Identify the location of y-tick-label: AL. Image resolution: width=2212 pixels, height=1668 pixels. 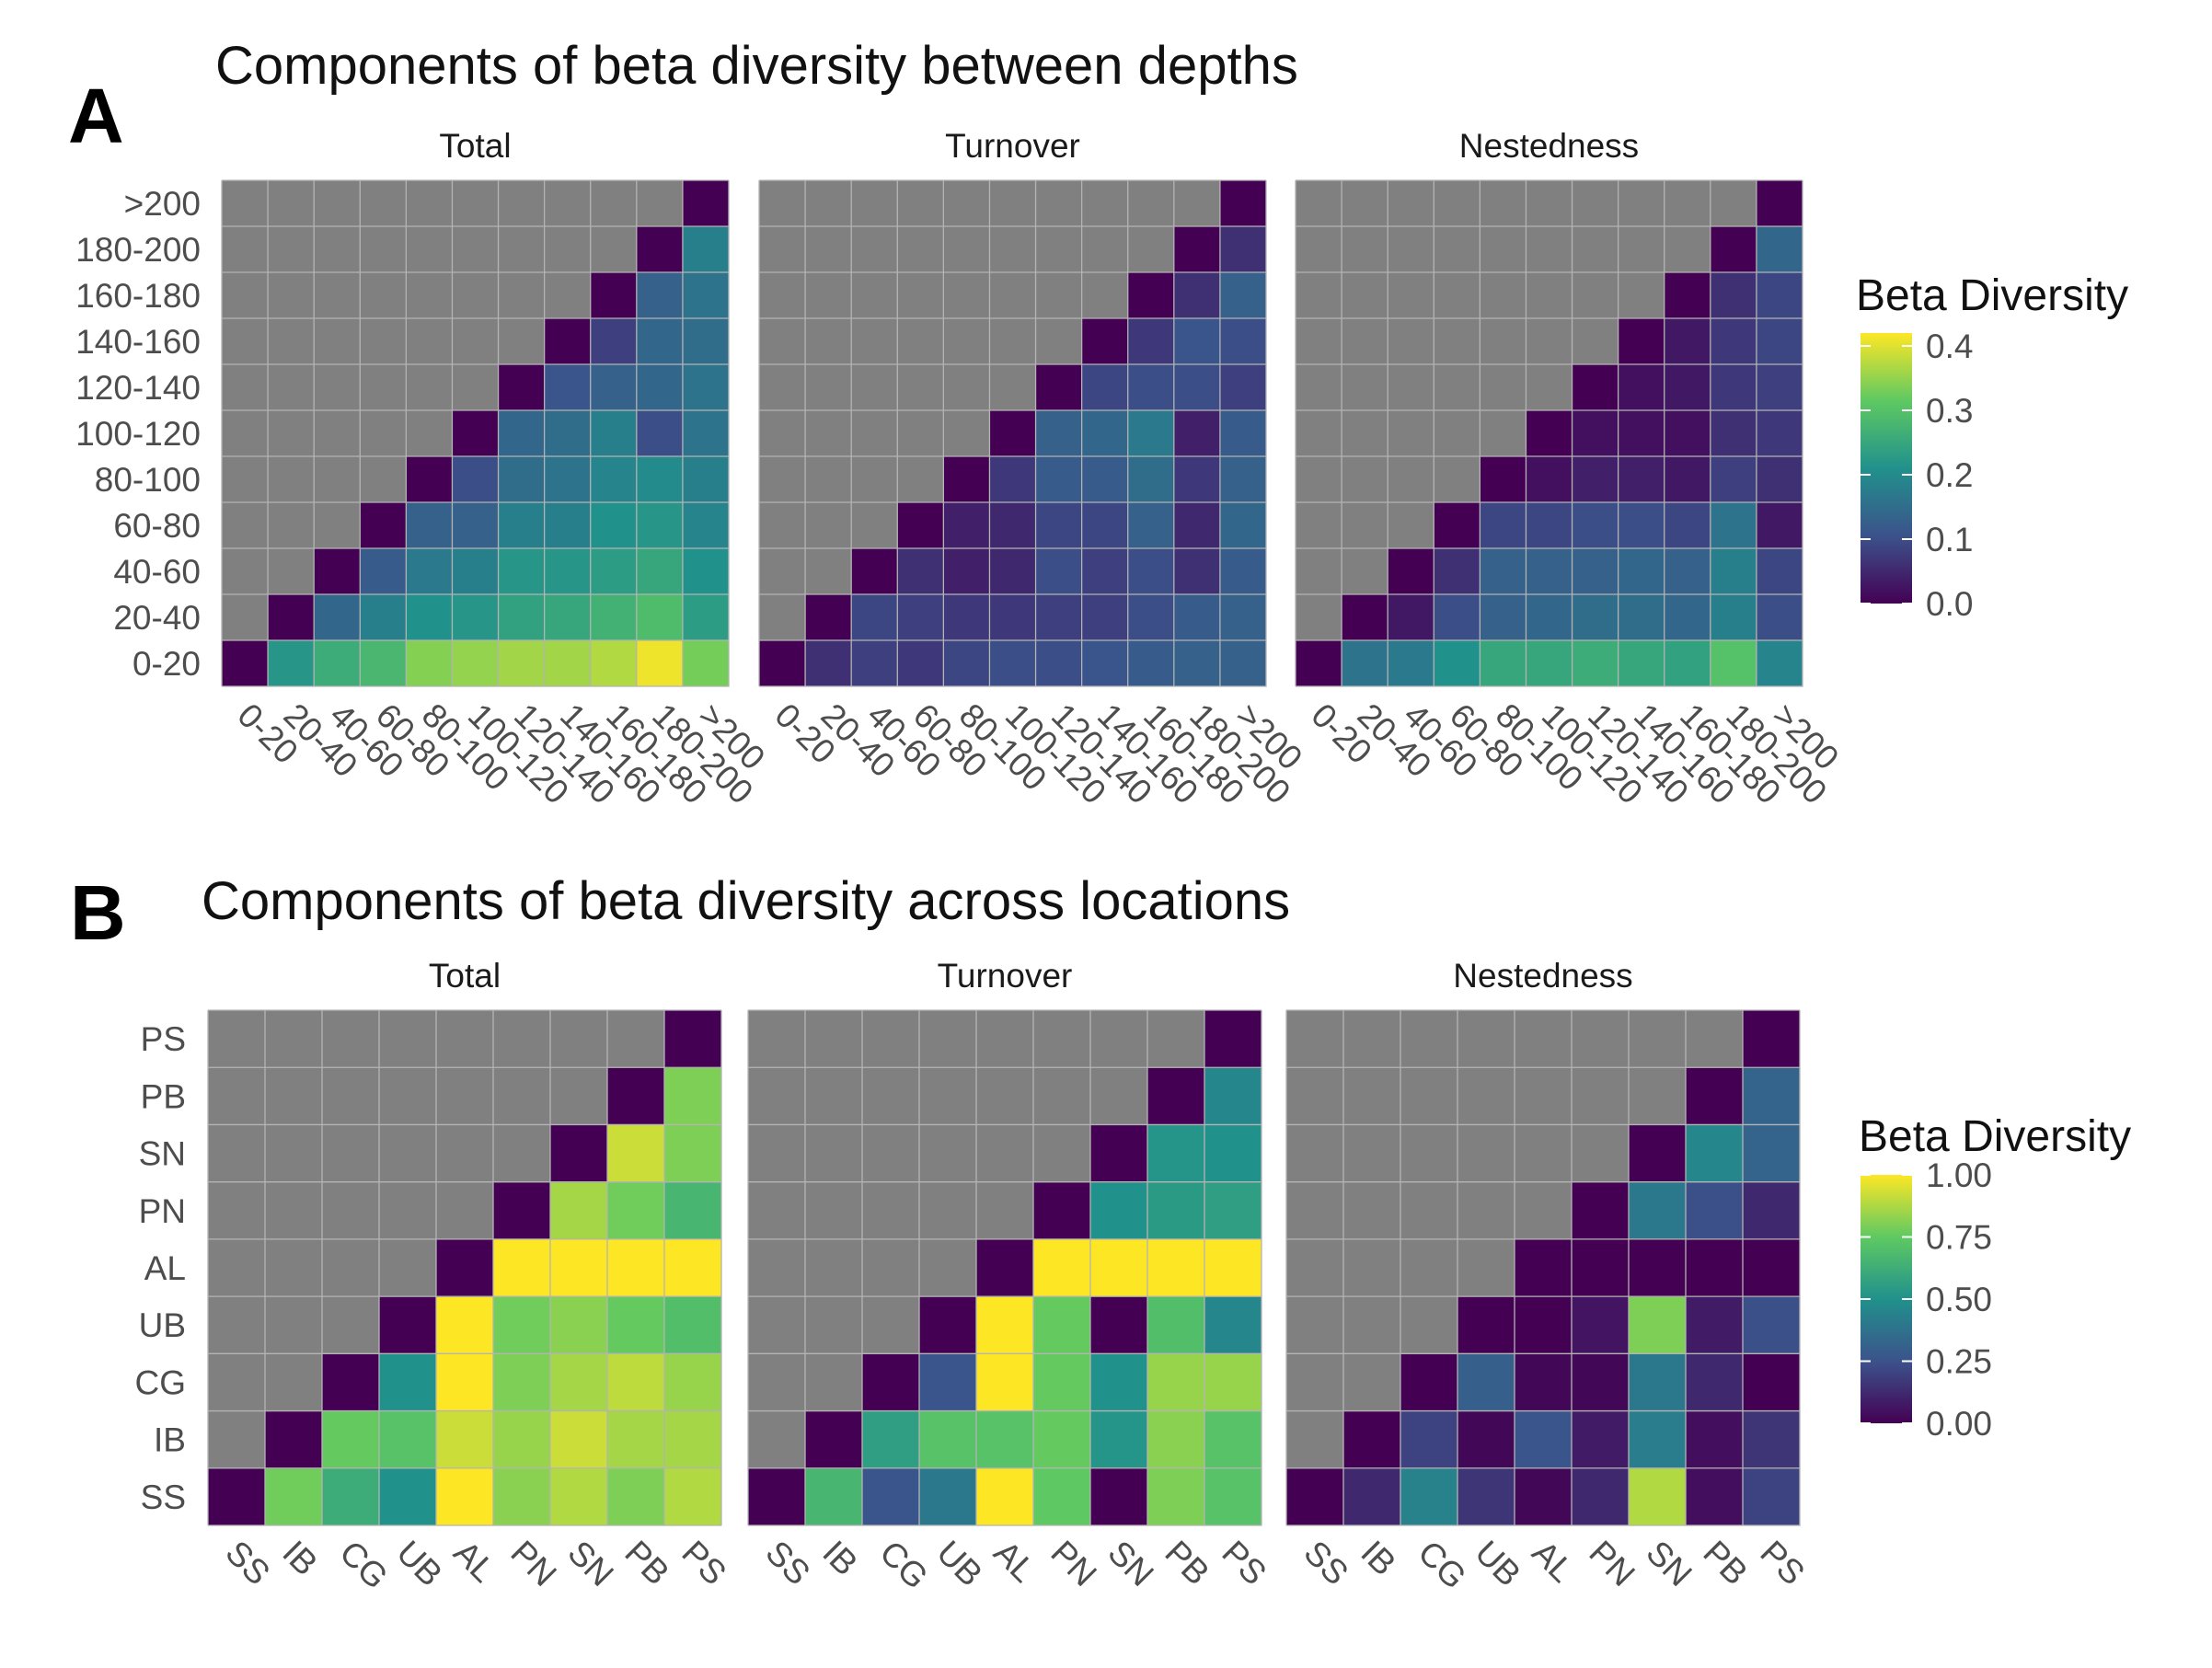
(165, 1268).